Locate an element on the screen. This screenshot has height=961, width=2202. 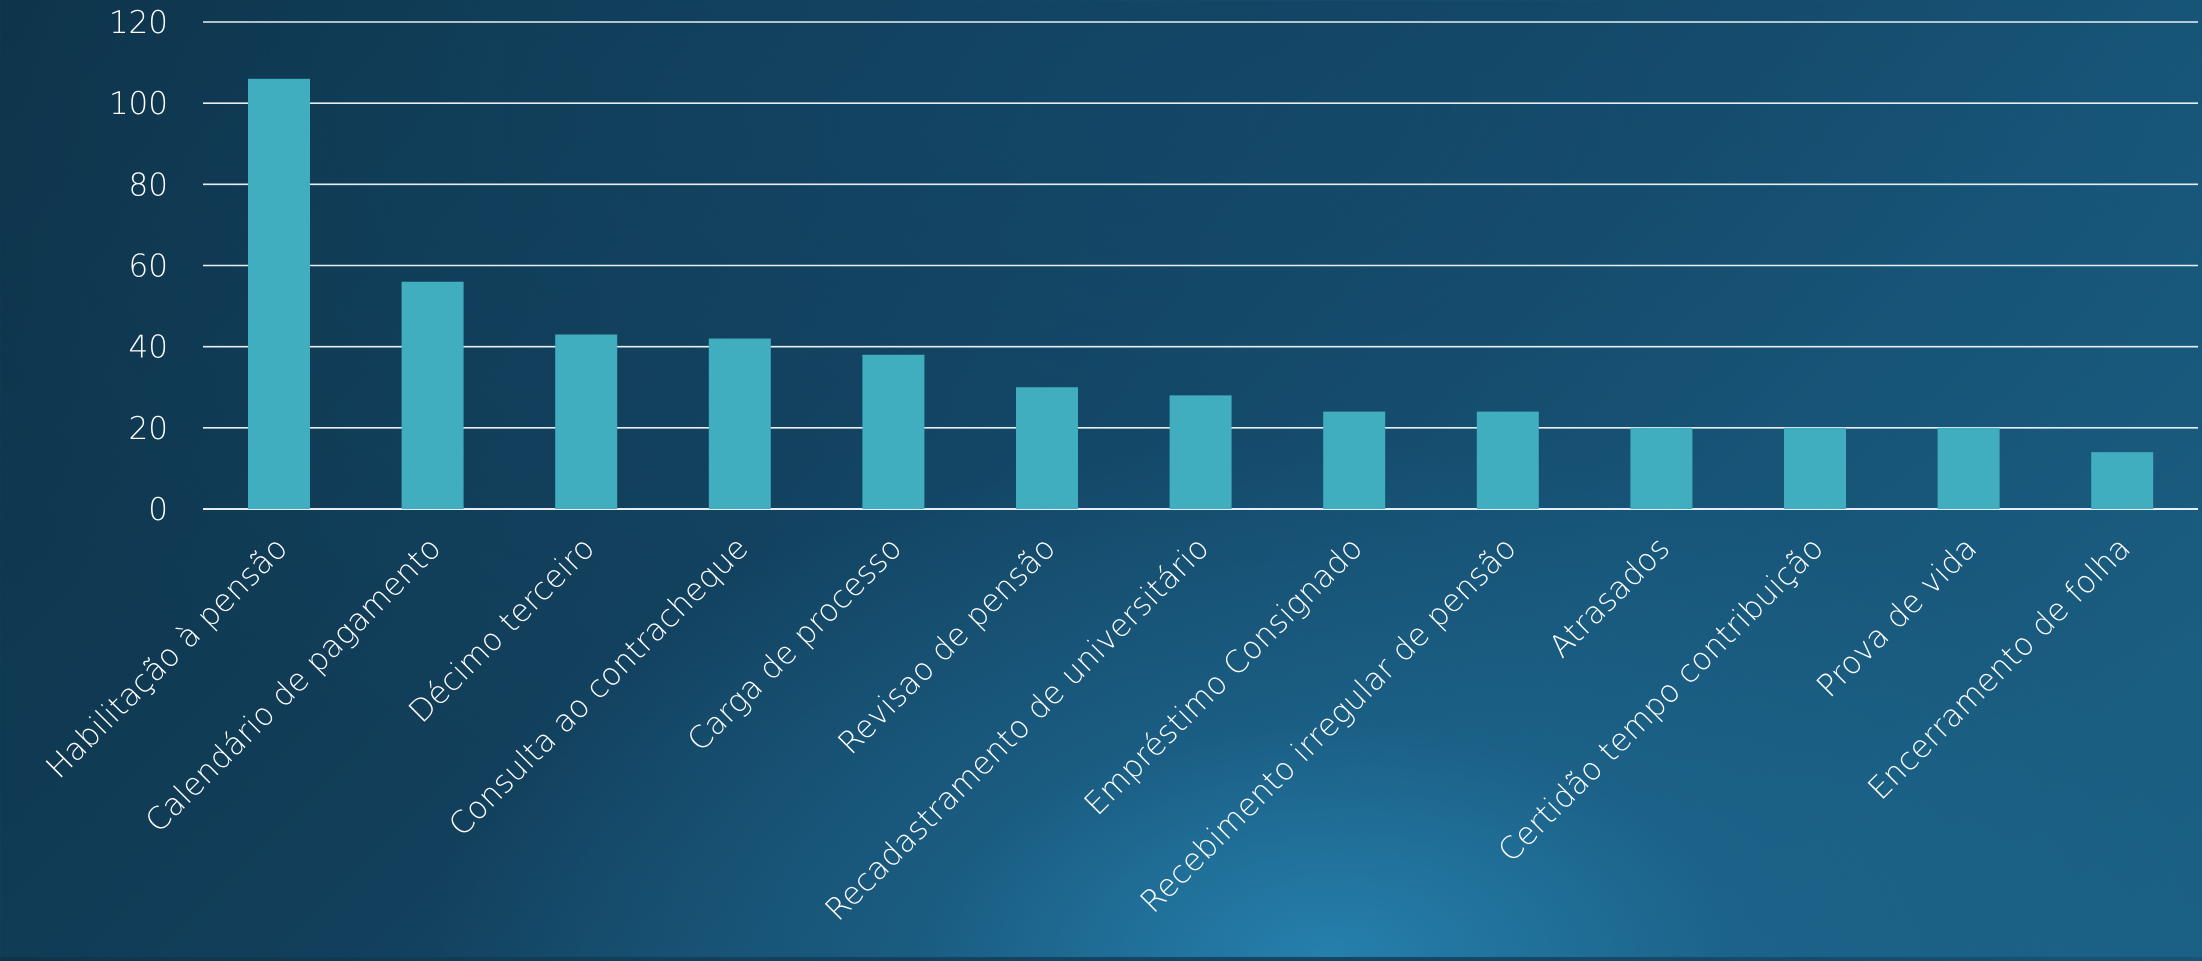
y-tick-label: 120 is located at coordinates (138, 23).